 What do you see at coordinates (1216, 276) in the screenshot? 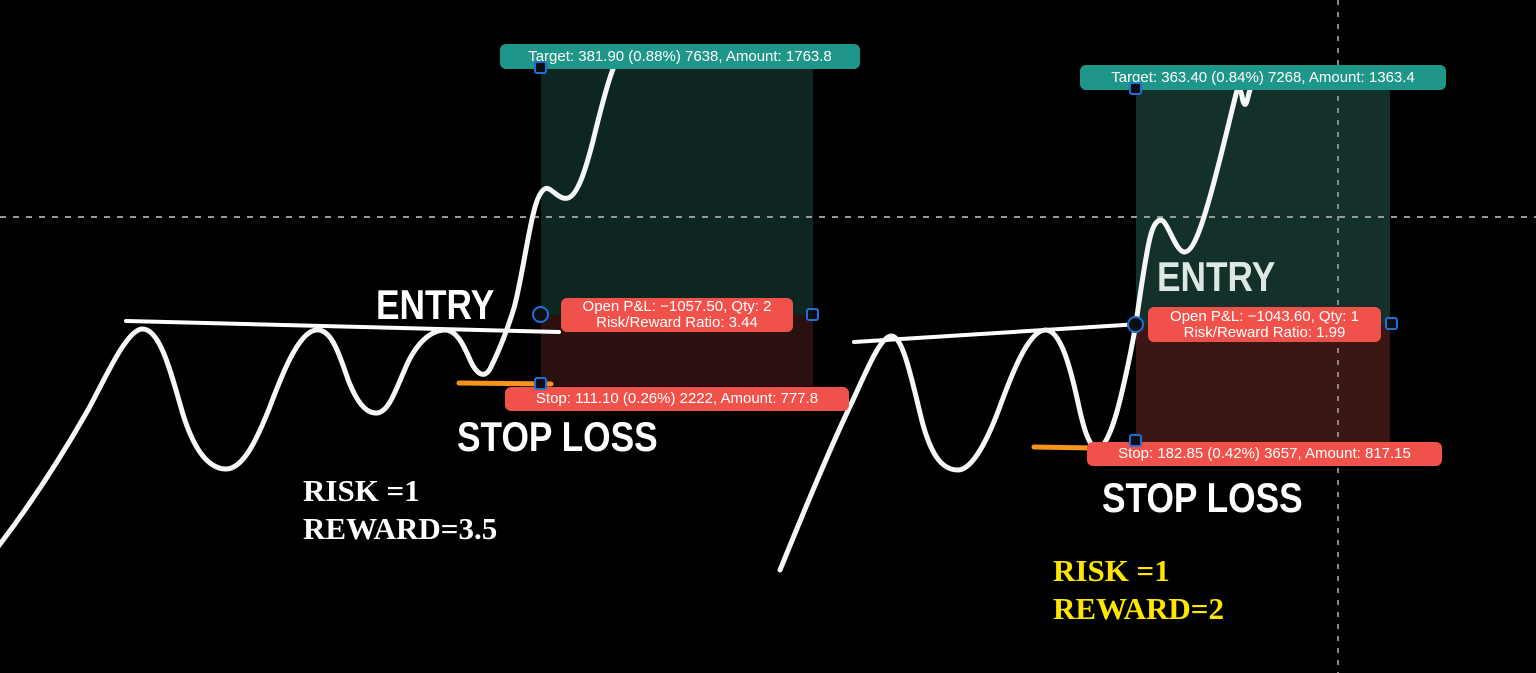
I see `entry-annotation-right: ENTRY` at bounding box center [1216, 276].